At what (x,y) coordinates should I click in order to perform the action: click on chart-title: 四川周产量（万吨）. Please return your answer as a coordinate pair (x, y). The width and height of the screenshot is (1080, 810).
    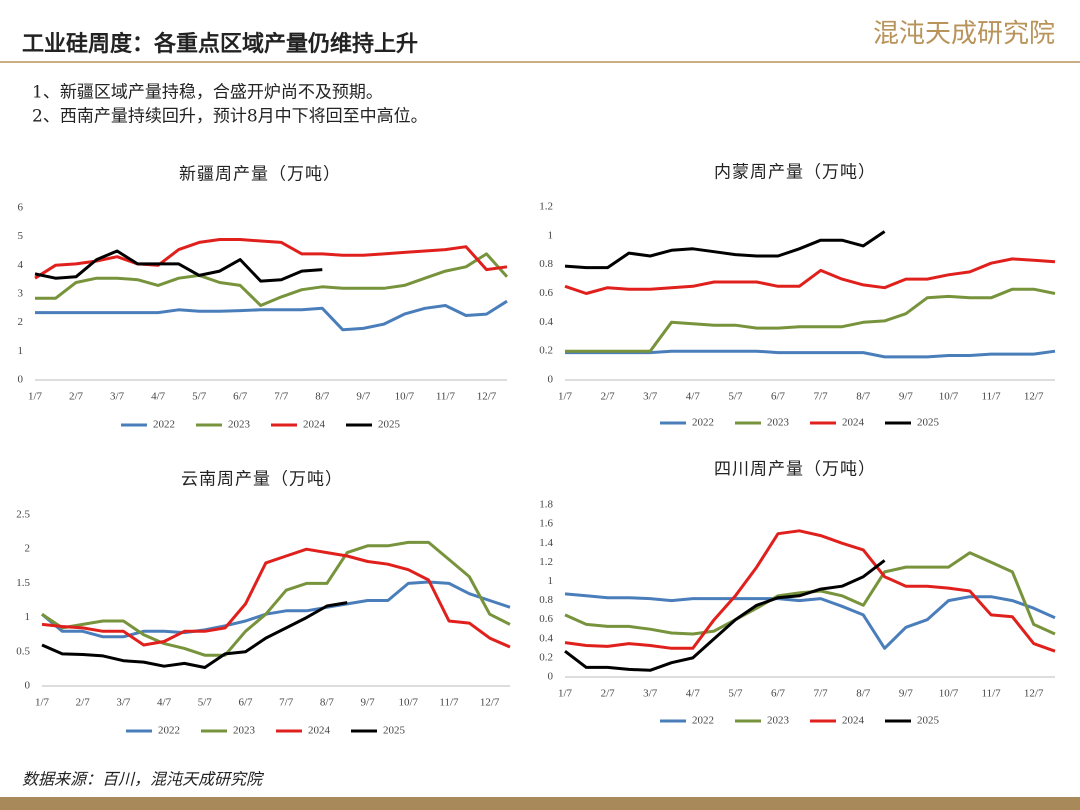
    Looking at the image, I should click on (795, 470).